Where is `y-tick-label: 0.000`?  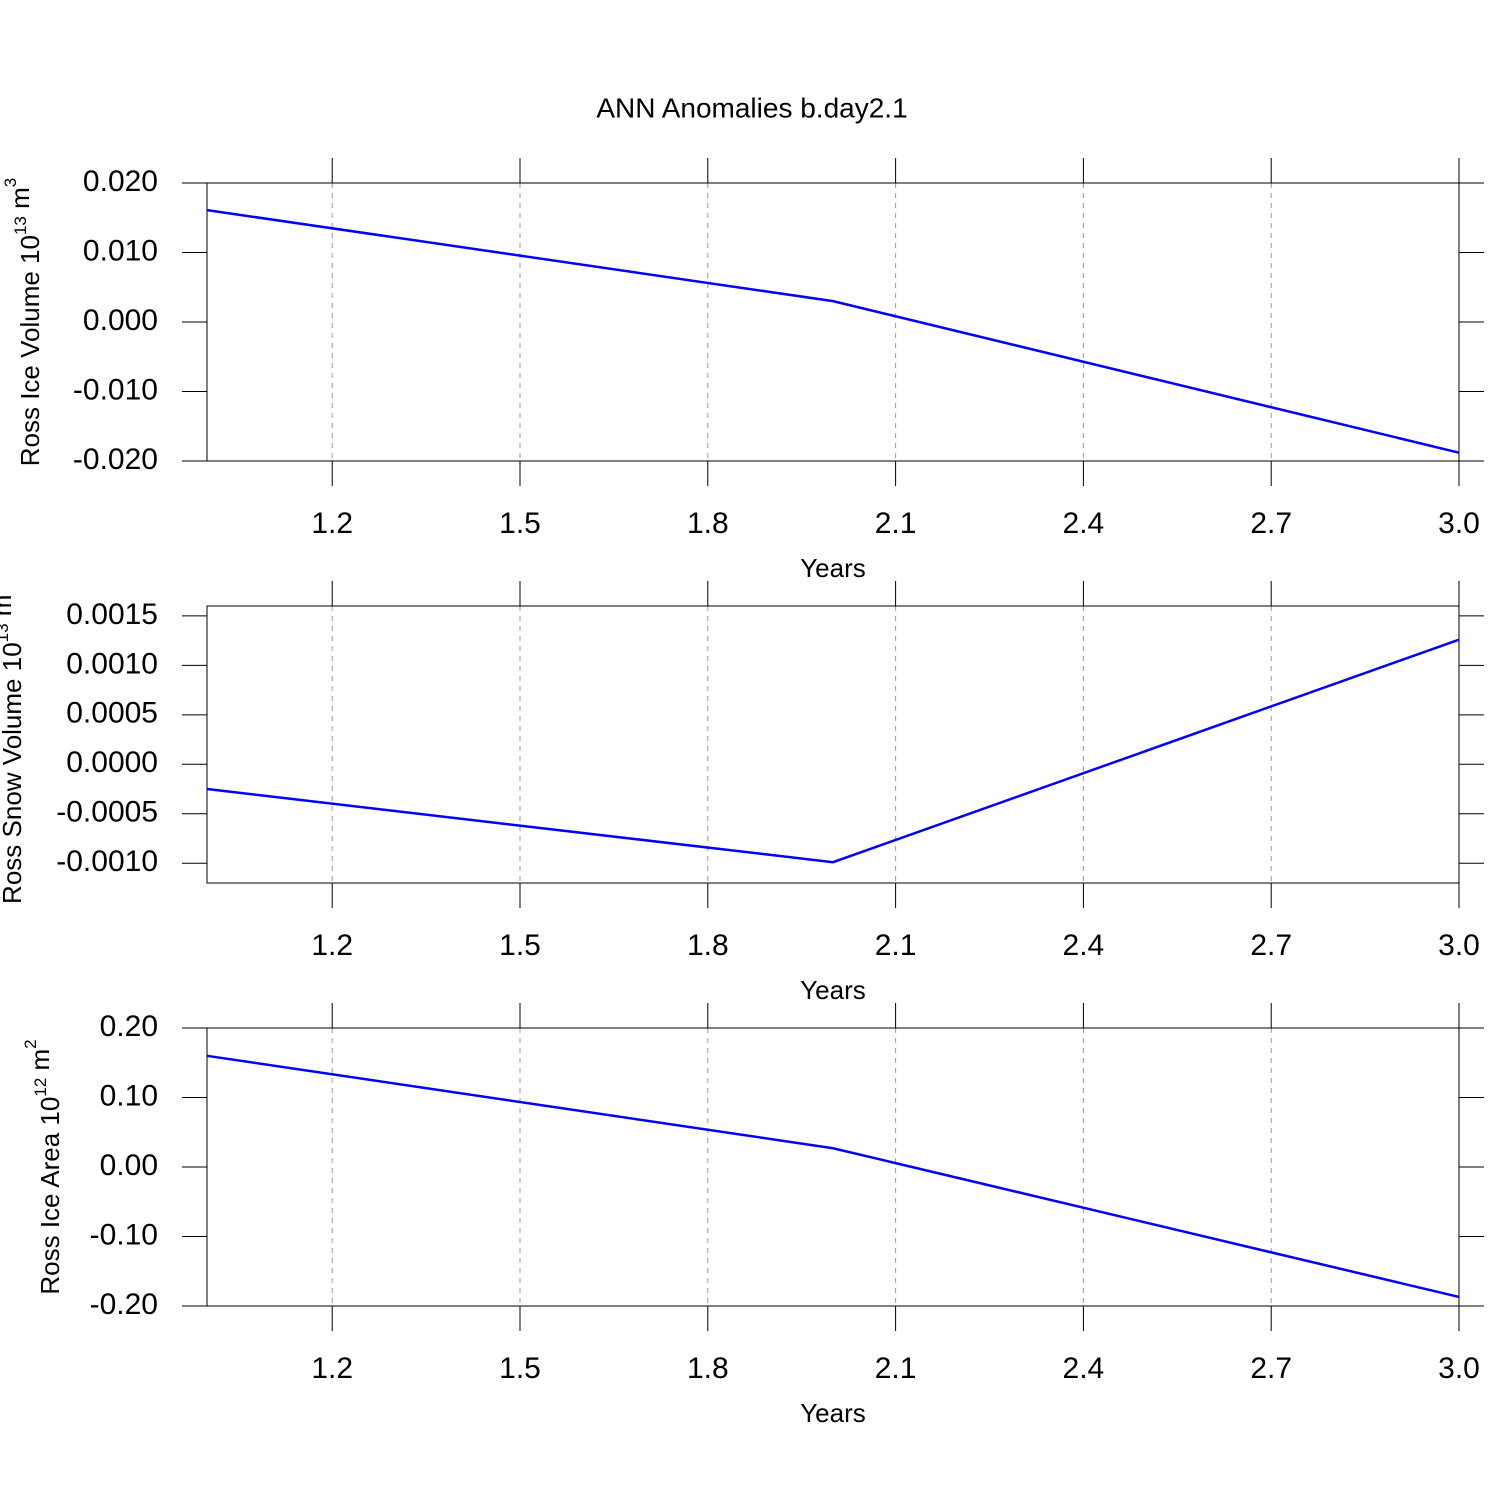
y-tick-label: 0.000 is located at coordinates (120, 320).